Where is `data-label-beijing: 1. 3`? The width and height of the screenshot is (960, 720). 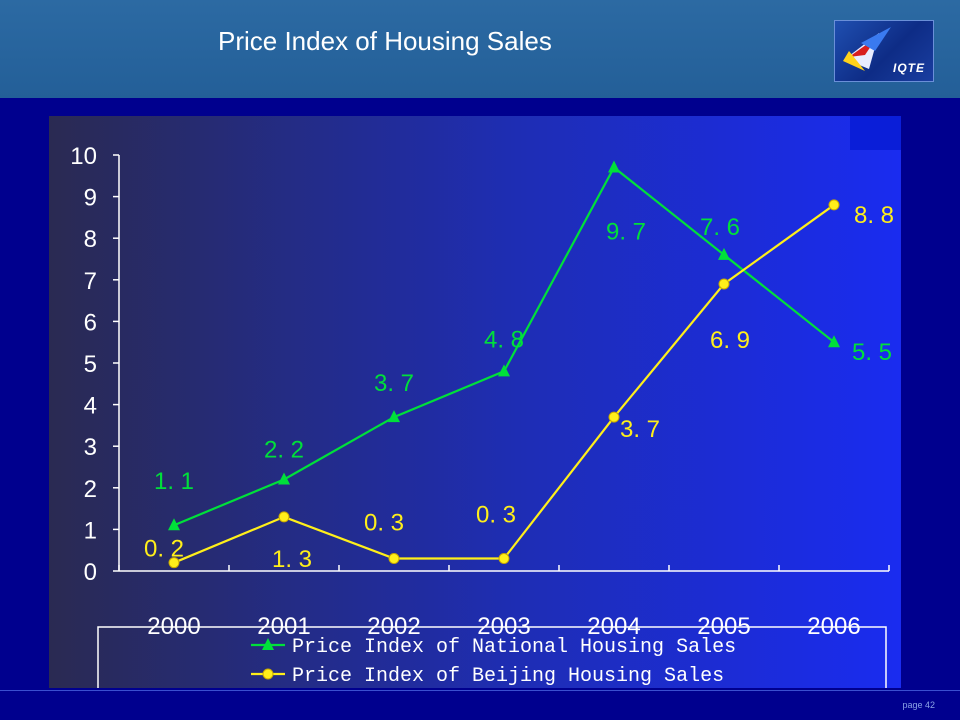
data-label-beijing: 1. 3 is located at coordinates (292, 559).